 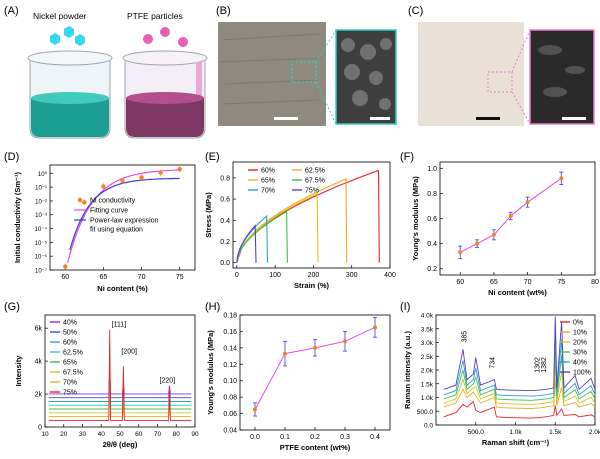 I want to click on x-tick-label: 100, so click(x=275, y=275).